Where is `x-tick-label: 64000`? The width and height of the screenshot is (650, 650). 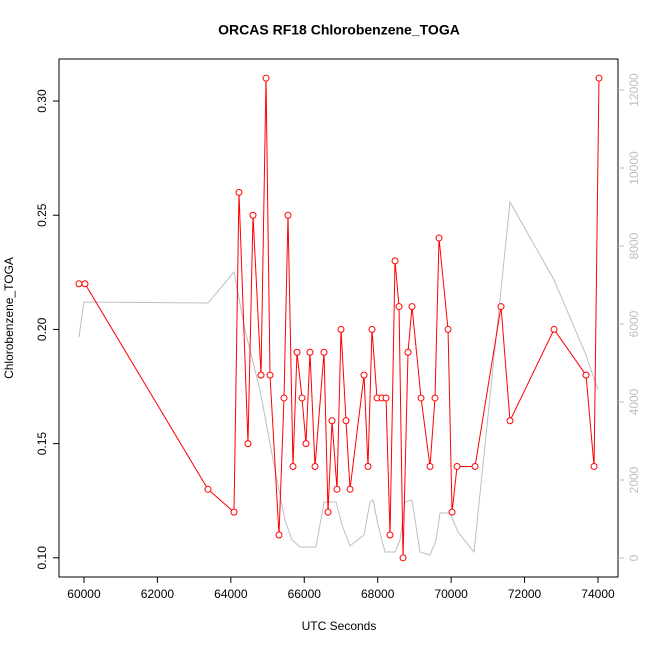 x-tick-label: 64000 is located at coordinates (231, 594).